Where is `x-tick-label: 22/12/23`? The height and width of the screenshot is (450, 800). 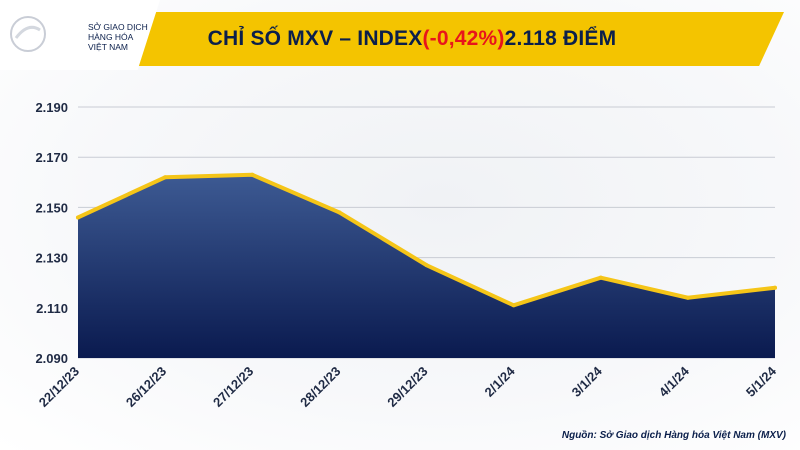 x-tick-label: 22/12/23 is located at coordinates (59, 387).